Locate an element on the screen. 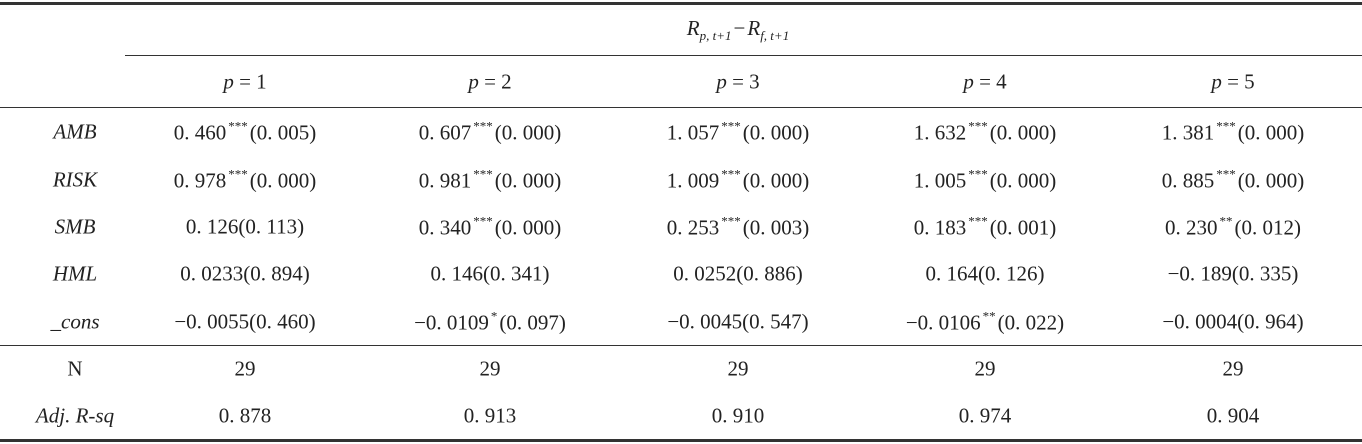 Image resolution: width=1362 pixels, height=444 pixels. cell: −0. 0109 *(0. 097) is located at coordinates (490, 322).